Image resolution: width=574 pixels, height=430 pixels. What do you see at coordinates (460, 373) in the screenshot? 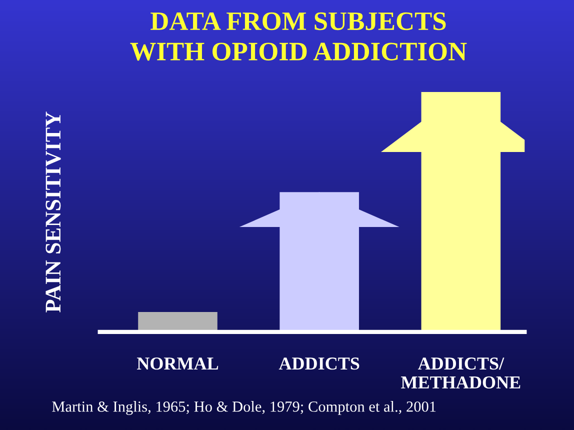
I see `x-tick-label: ADDICTS/ METHADONE` at bounding box center [460, 373].